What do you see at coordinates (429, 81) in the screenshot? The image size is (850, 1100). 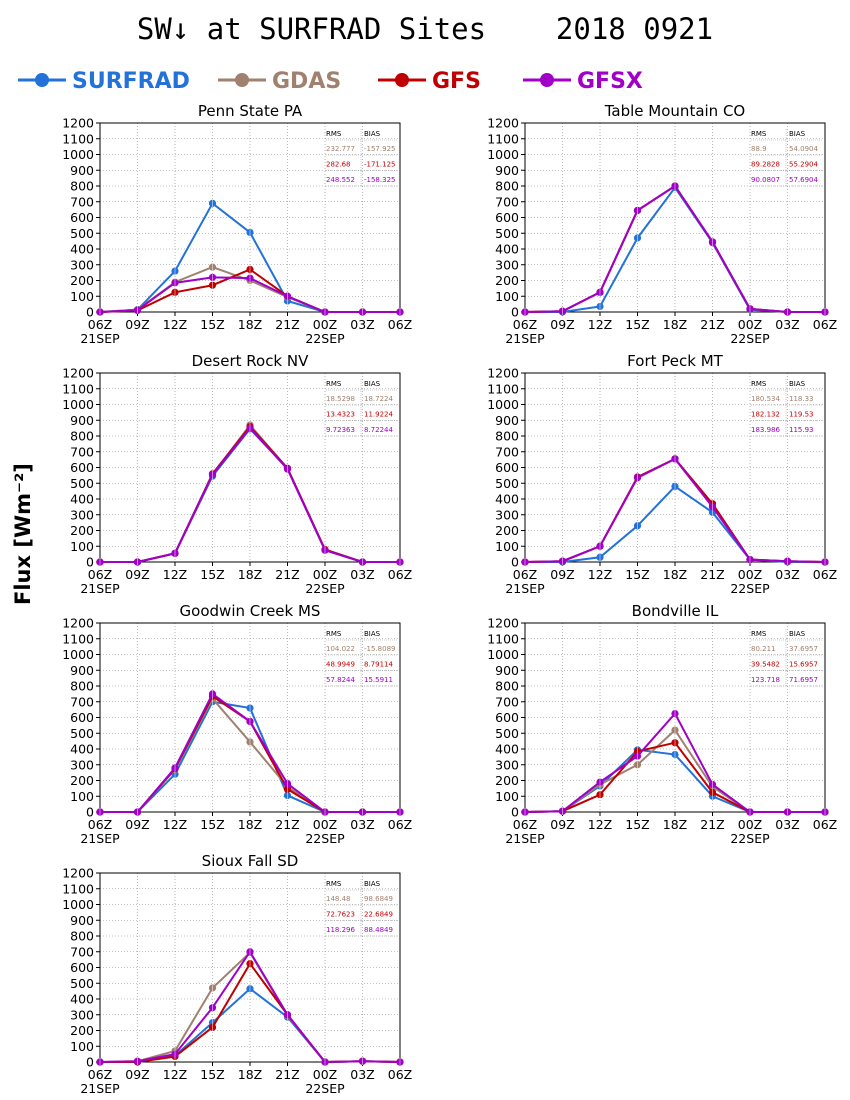 I see `legend-item-gfs: GFS` at bounding box center [429, 81].